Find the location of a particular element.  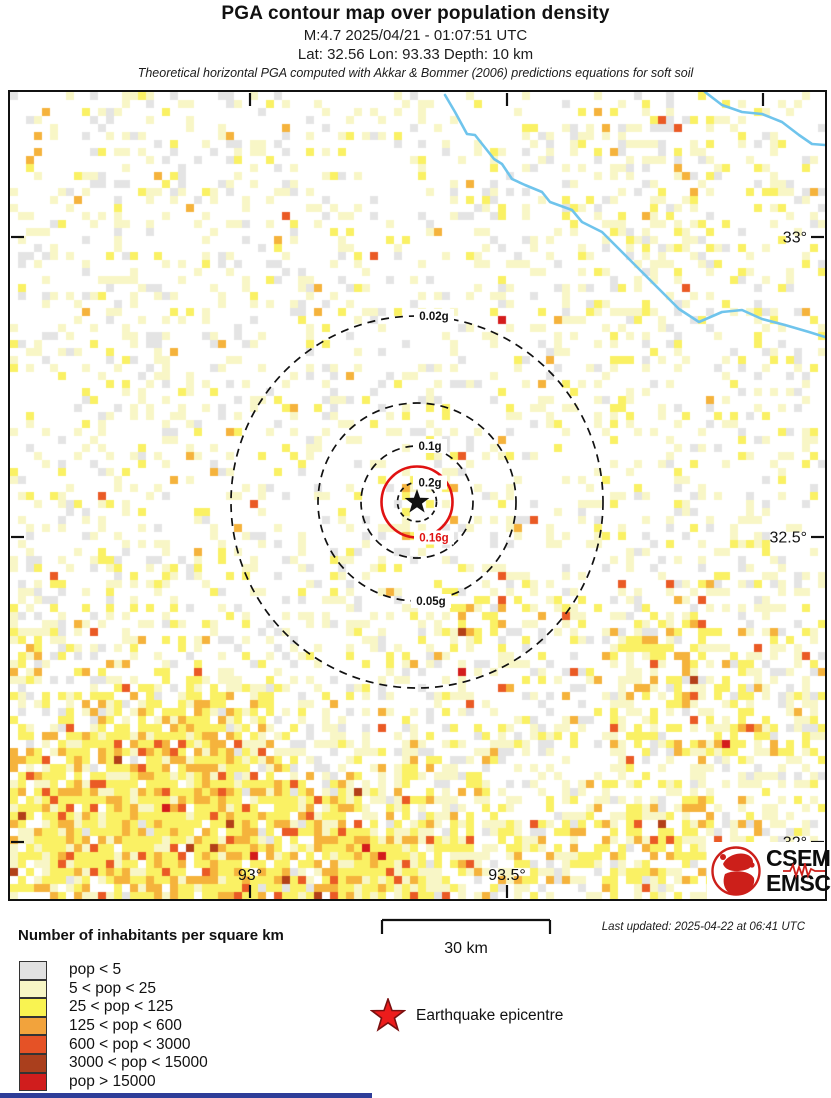

legend-label: 25 < pop < 125 is located at coordinates (121, 1007).